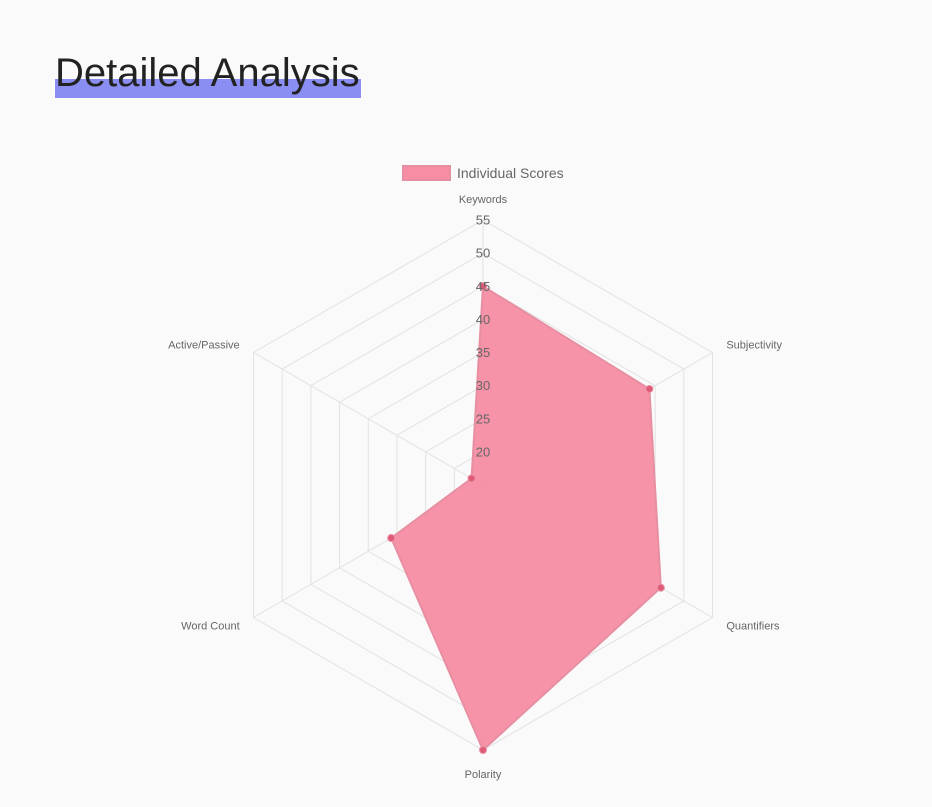 Image resolution: width=932 pixels, height=807 pixels. I want to click on axis-label-quantifiers: Quantifiers, so click(753, 627).